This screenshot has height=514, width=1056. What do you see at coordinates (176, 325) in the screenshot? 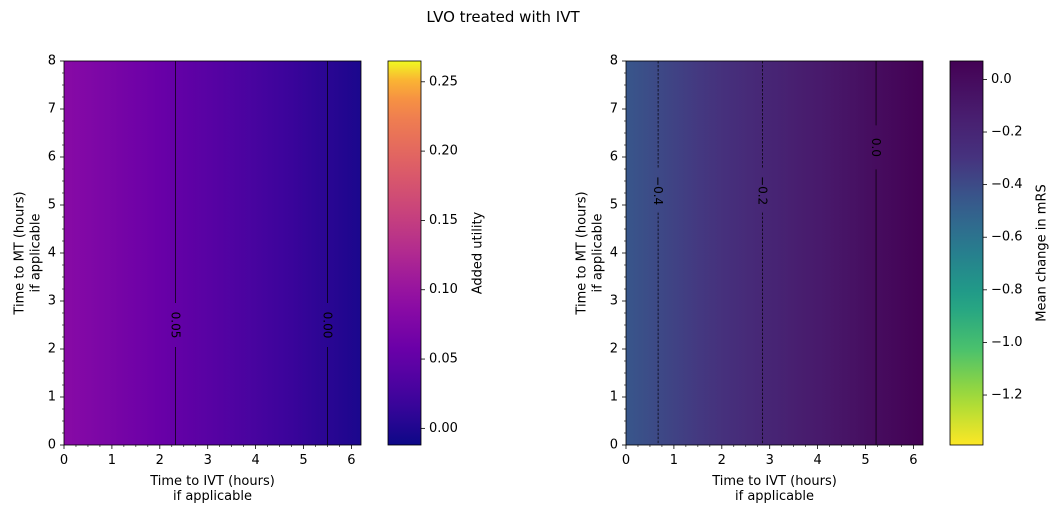
I see `contour-label: 0.05` at bounding box center [176, 325].